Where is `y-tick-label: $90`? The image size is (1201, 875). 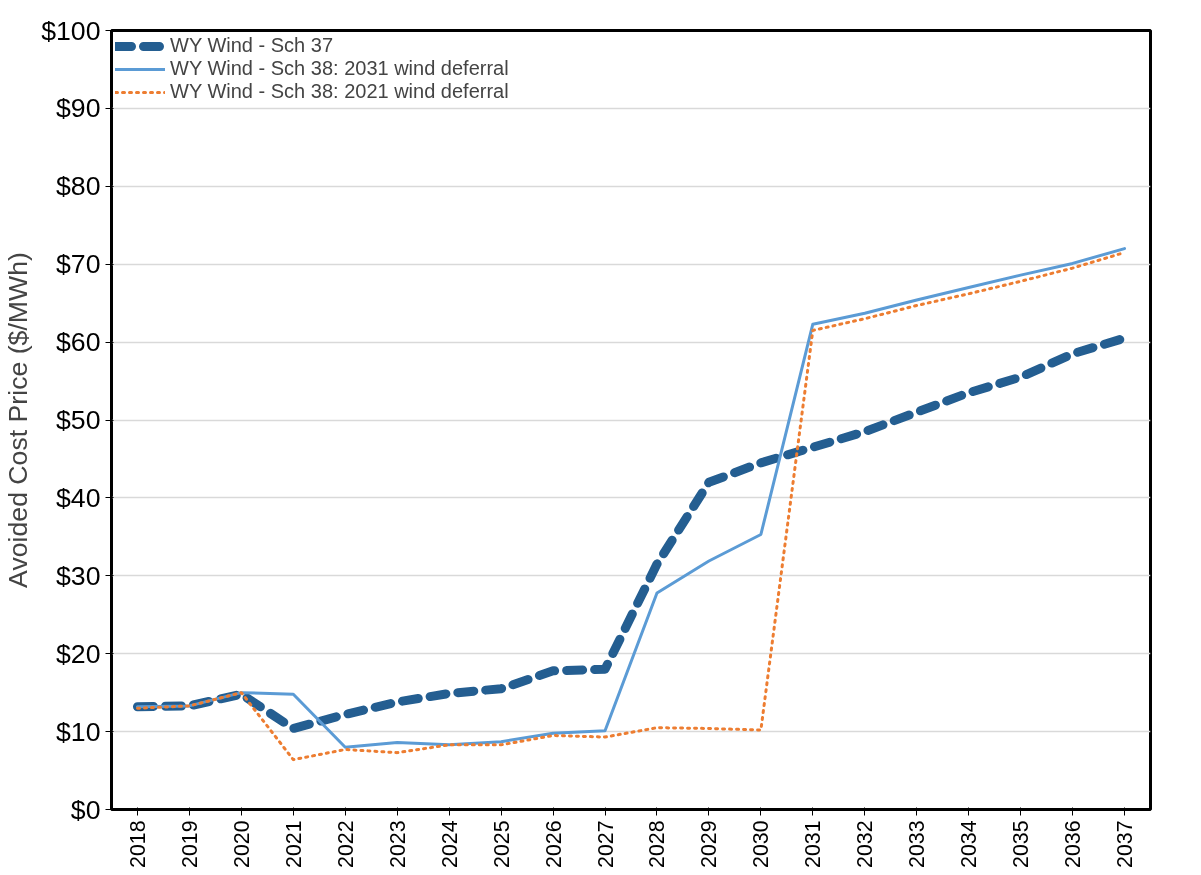 y-tick-label: $90 is located at coordinates (78, 108).